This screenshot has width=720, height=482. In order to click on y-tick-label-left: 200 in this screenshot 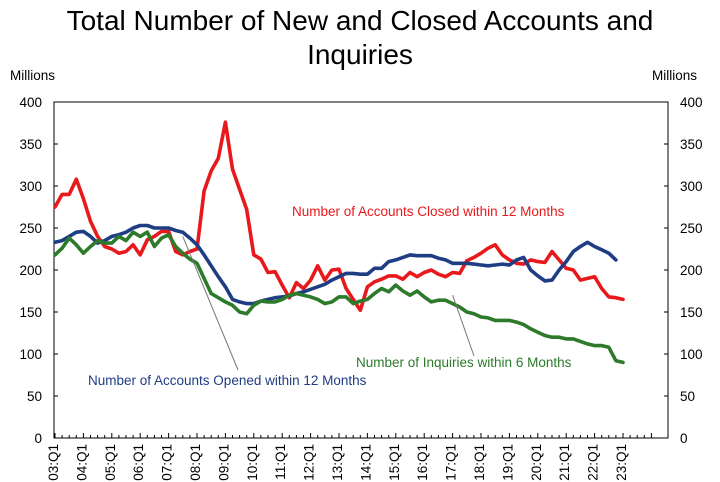, I will do `click(30, 270)`.